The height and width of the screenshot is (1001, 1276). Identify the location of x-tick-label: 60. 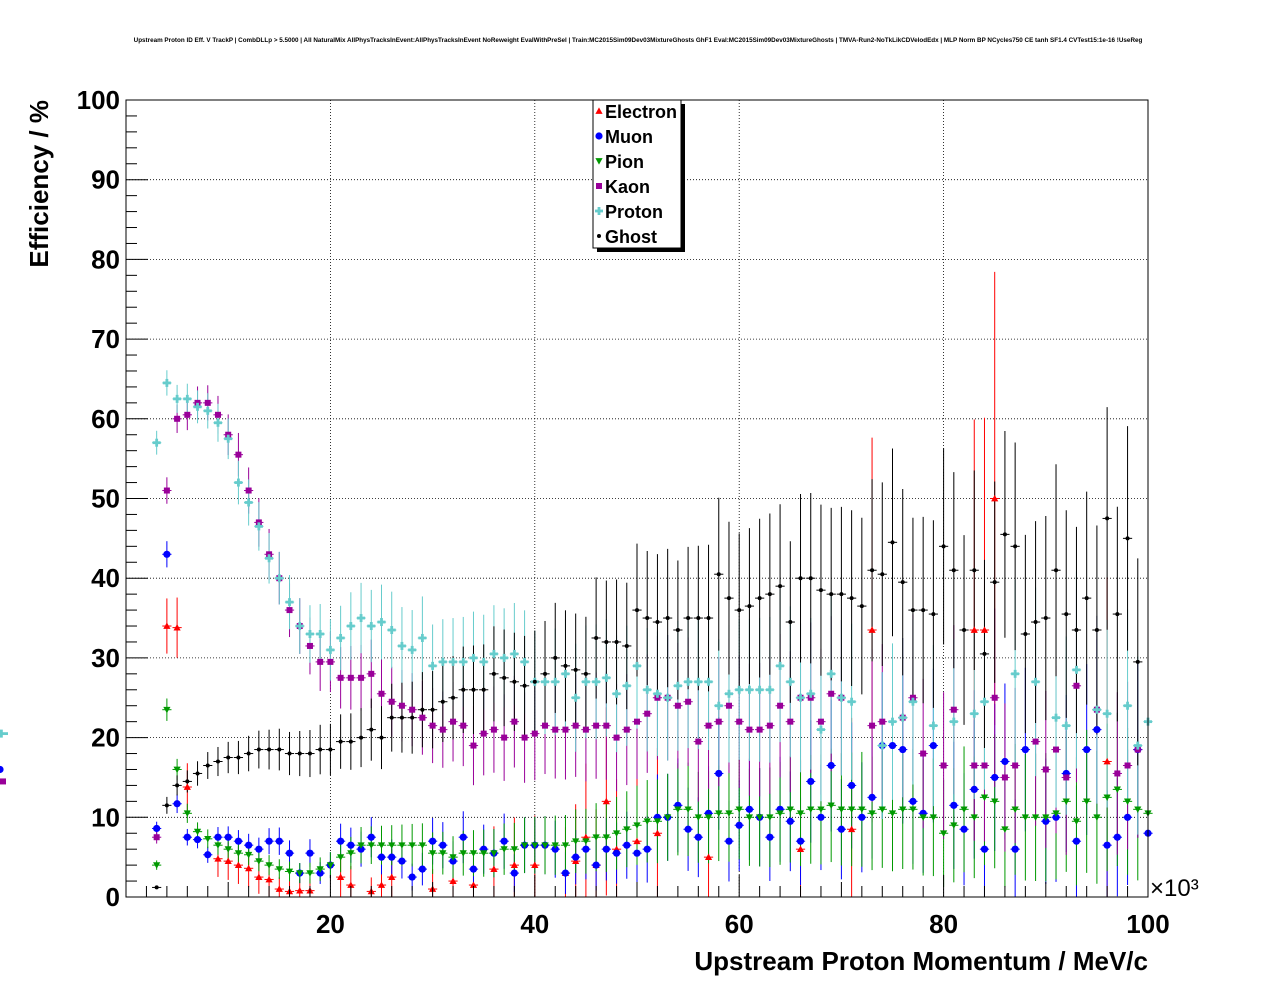
(739, 924).